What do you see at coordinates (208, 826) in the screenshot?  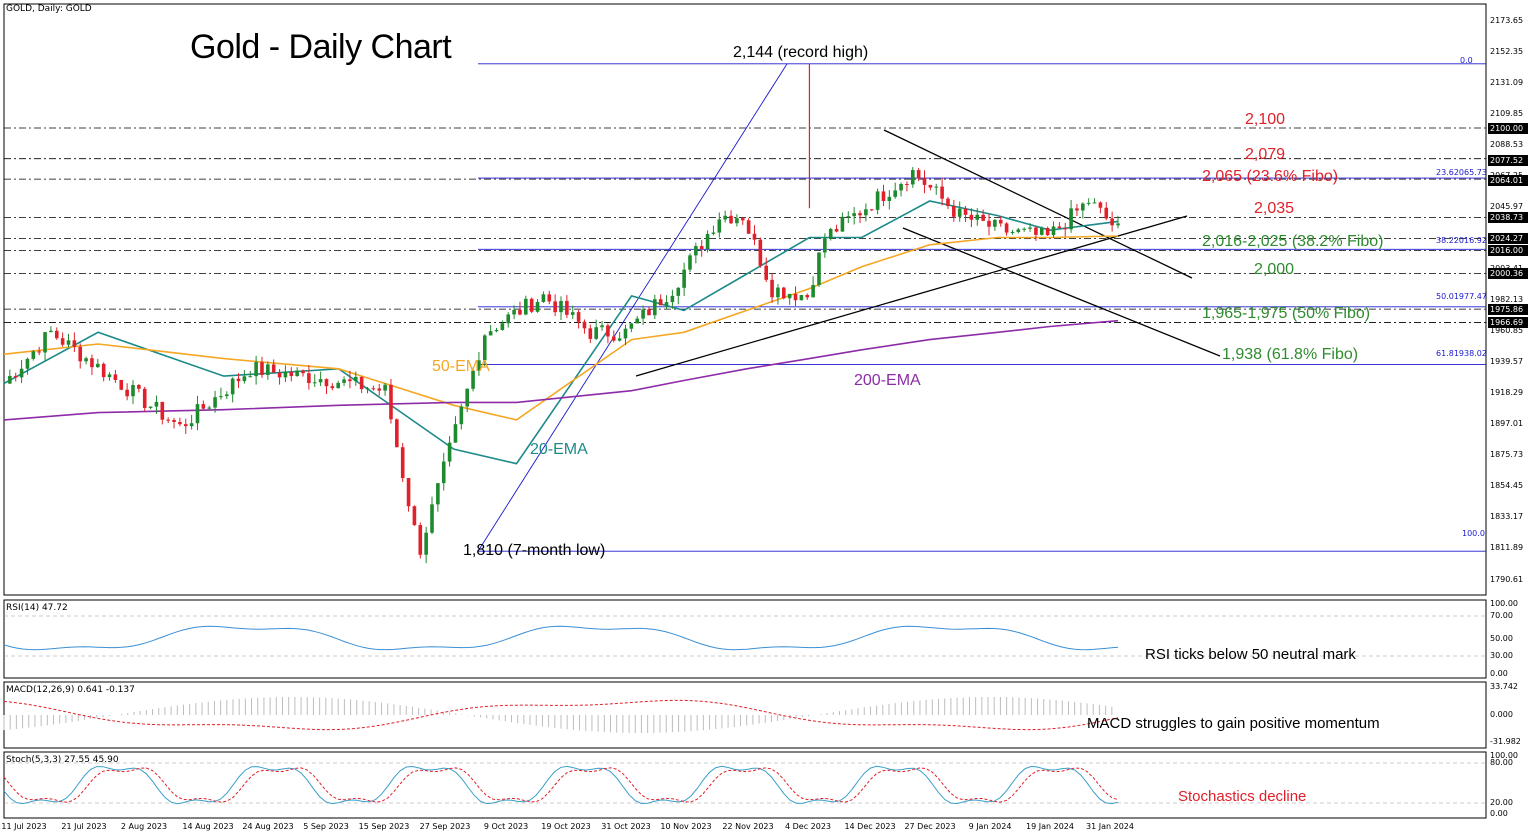 I see `date-tick: 14 Aug 2023` at bounding box center [208, 826].